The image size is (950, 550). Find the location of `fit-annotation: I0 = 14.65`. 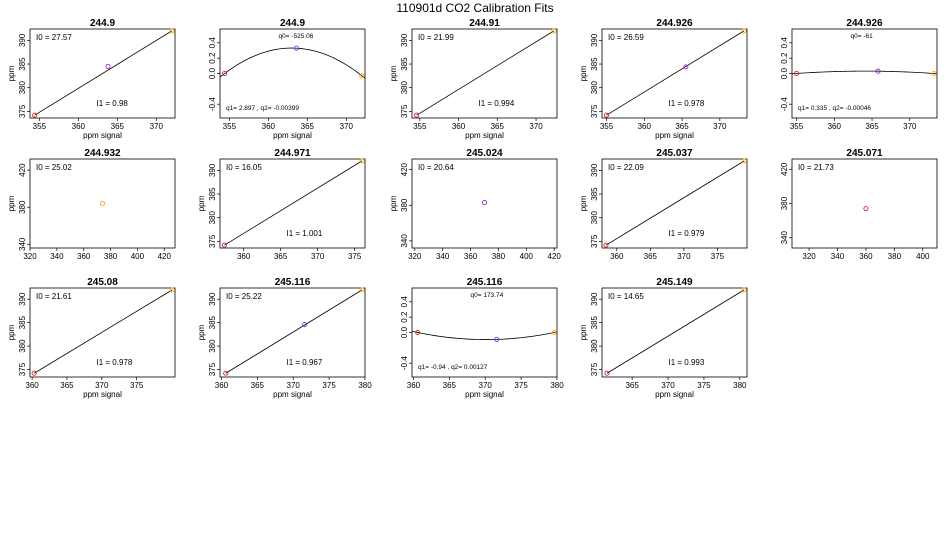

fit-annotation: I0 = 14.65 is located at coordinates (626, 296).